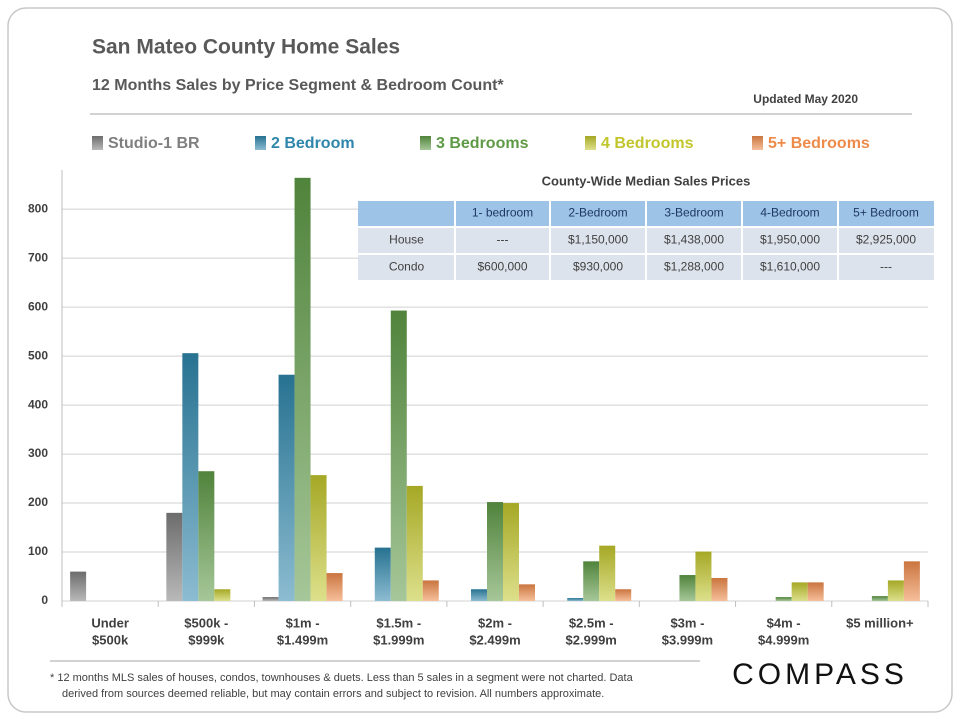 Image resolution: width=960 pixels, height=725 pixels. Describe the element at coordinates (495, 622) in the screenshot. I see `x-tick-label: $2m -` at that location.